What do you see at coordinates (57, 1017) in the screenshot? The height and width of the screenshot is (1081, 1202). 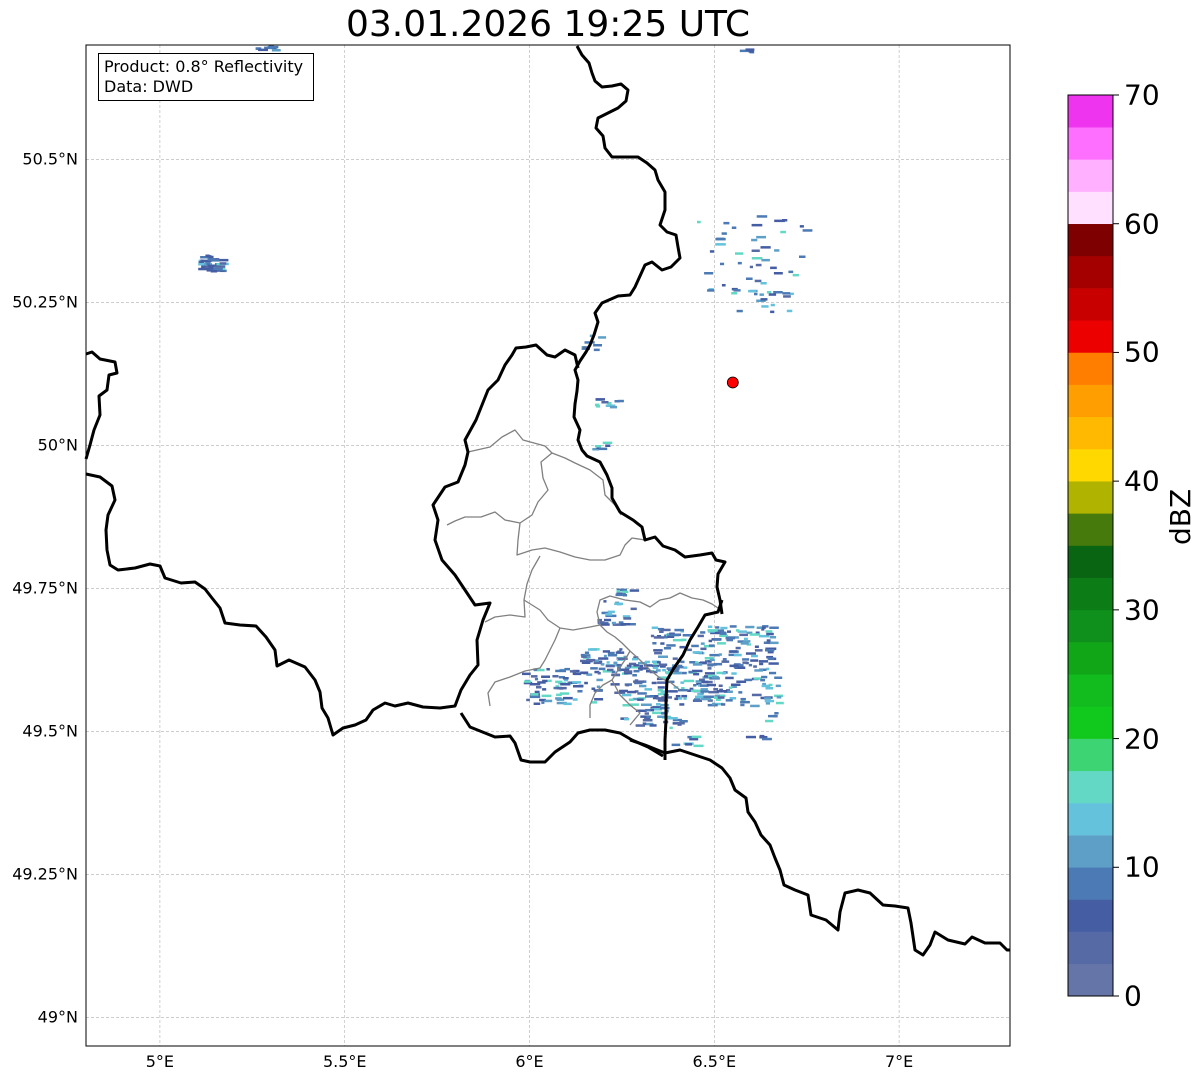 I see `lat-tick-label: 49°N` at bounding box center [57, 1017].